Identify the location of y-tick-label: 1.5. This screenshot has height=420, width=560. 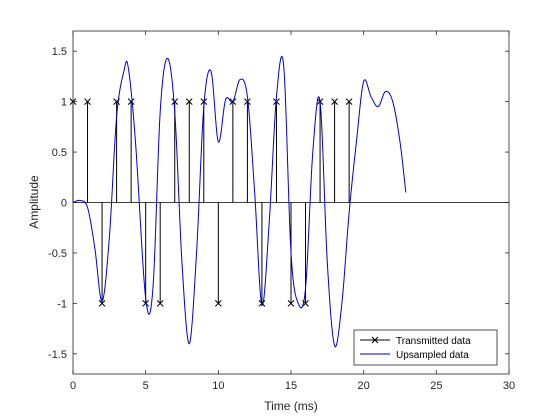
(59, 52).